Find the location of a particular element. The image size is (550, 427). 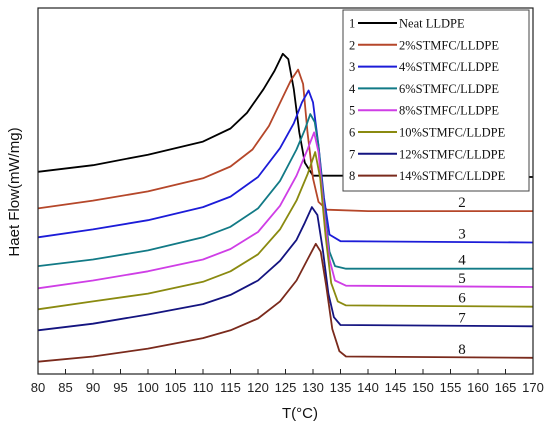

y-axis-title: Haet Flow(mW/mg) is located at coordinates (14, 191).